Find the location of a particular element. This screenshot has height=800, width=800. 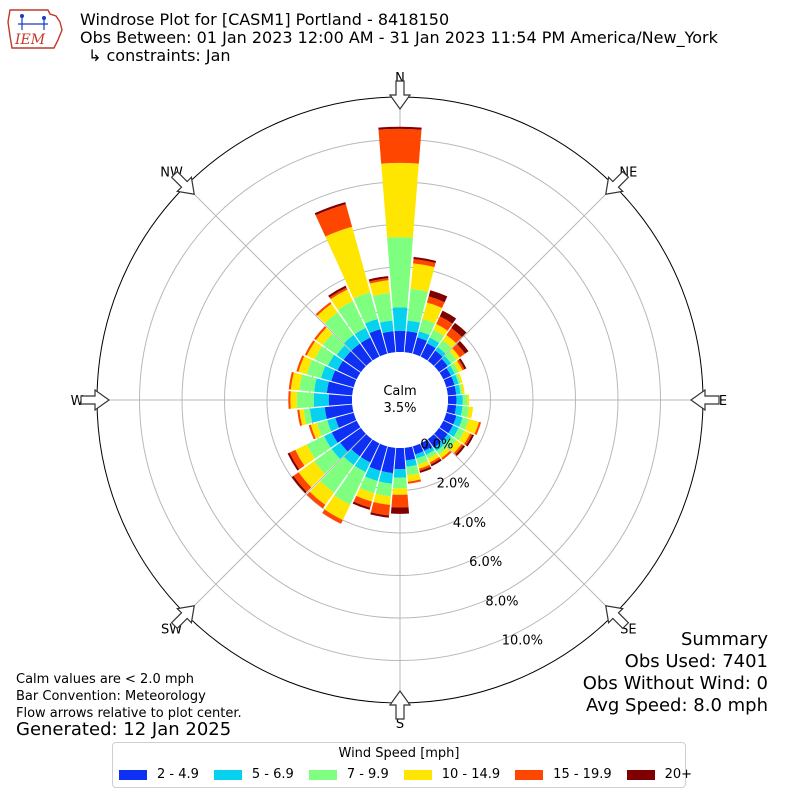

calm-label: Calm is located at coordinates (399, 391).